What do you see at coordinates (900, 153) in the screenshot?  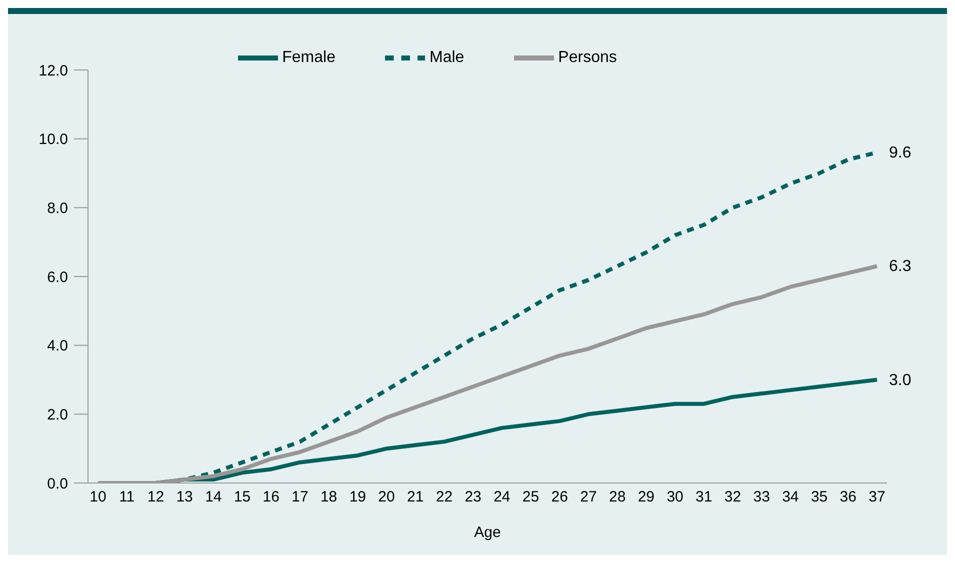 I see `data-label: 9.6` at bounding box center [900, 153].